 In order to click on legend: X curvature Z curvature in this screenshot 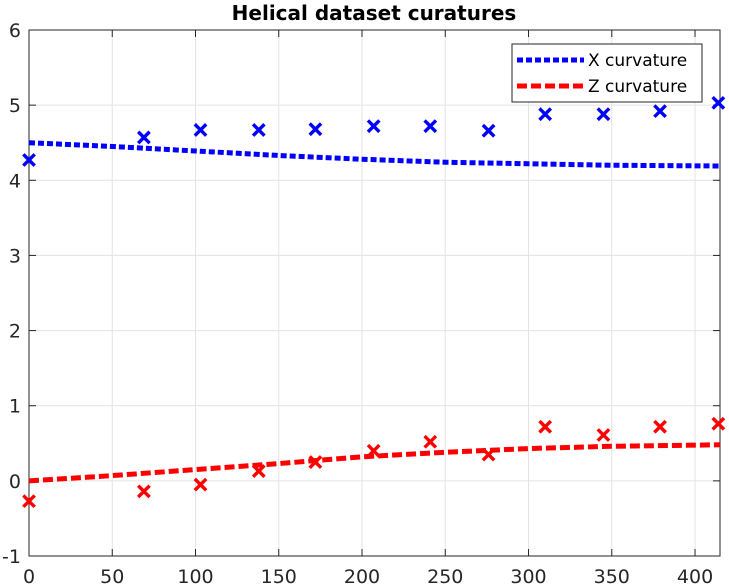, I will do `click(607, 73)`.